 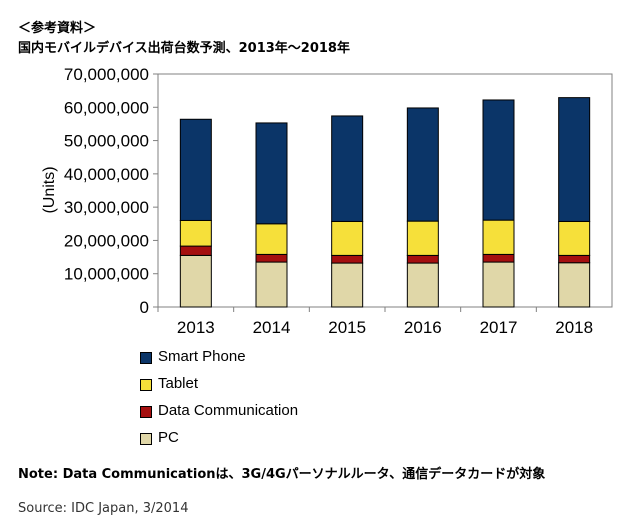 What do you see at coordinates (57, 28) in the screenshot?
I see `header-label: ＜参考資料＞` at bounding box center [57, 28].